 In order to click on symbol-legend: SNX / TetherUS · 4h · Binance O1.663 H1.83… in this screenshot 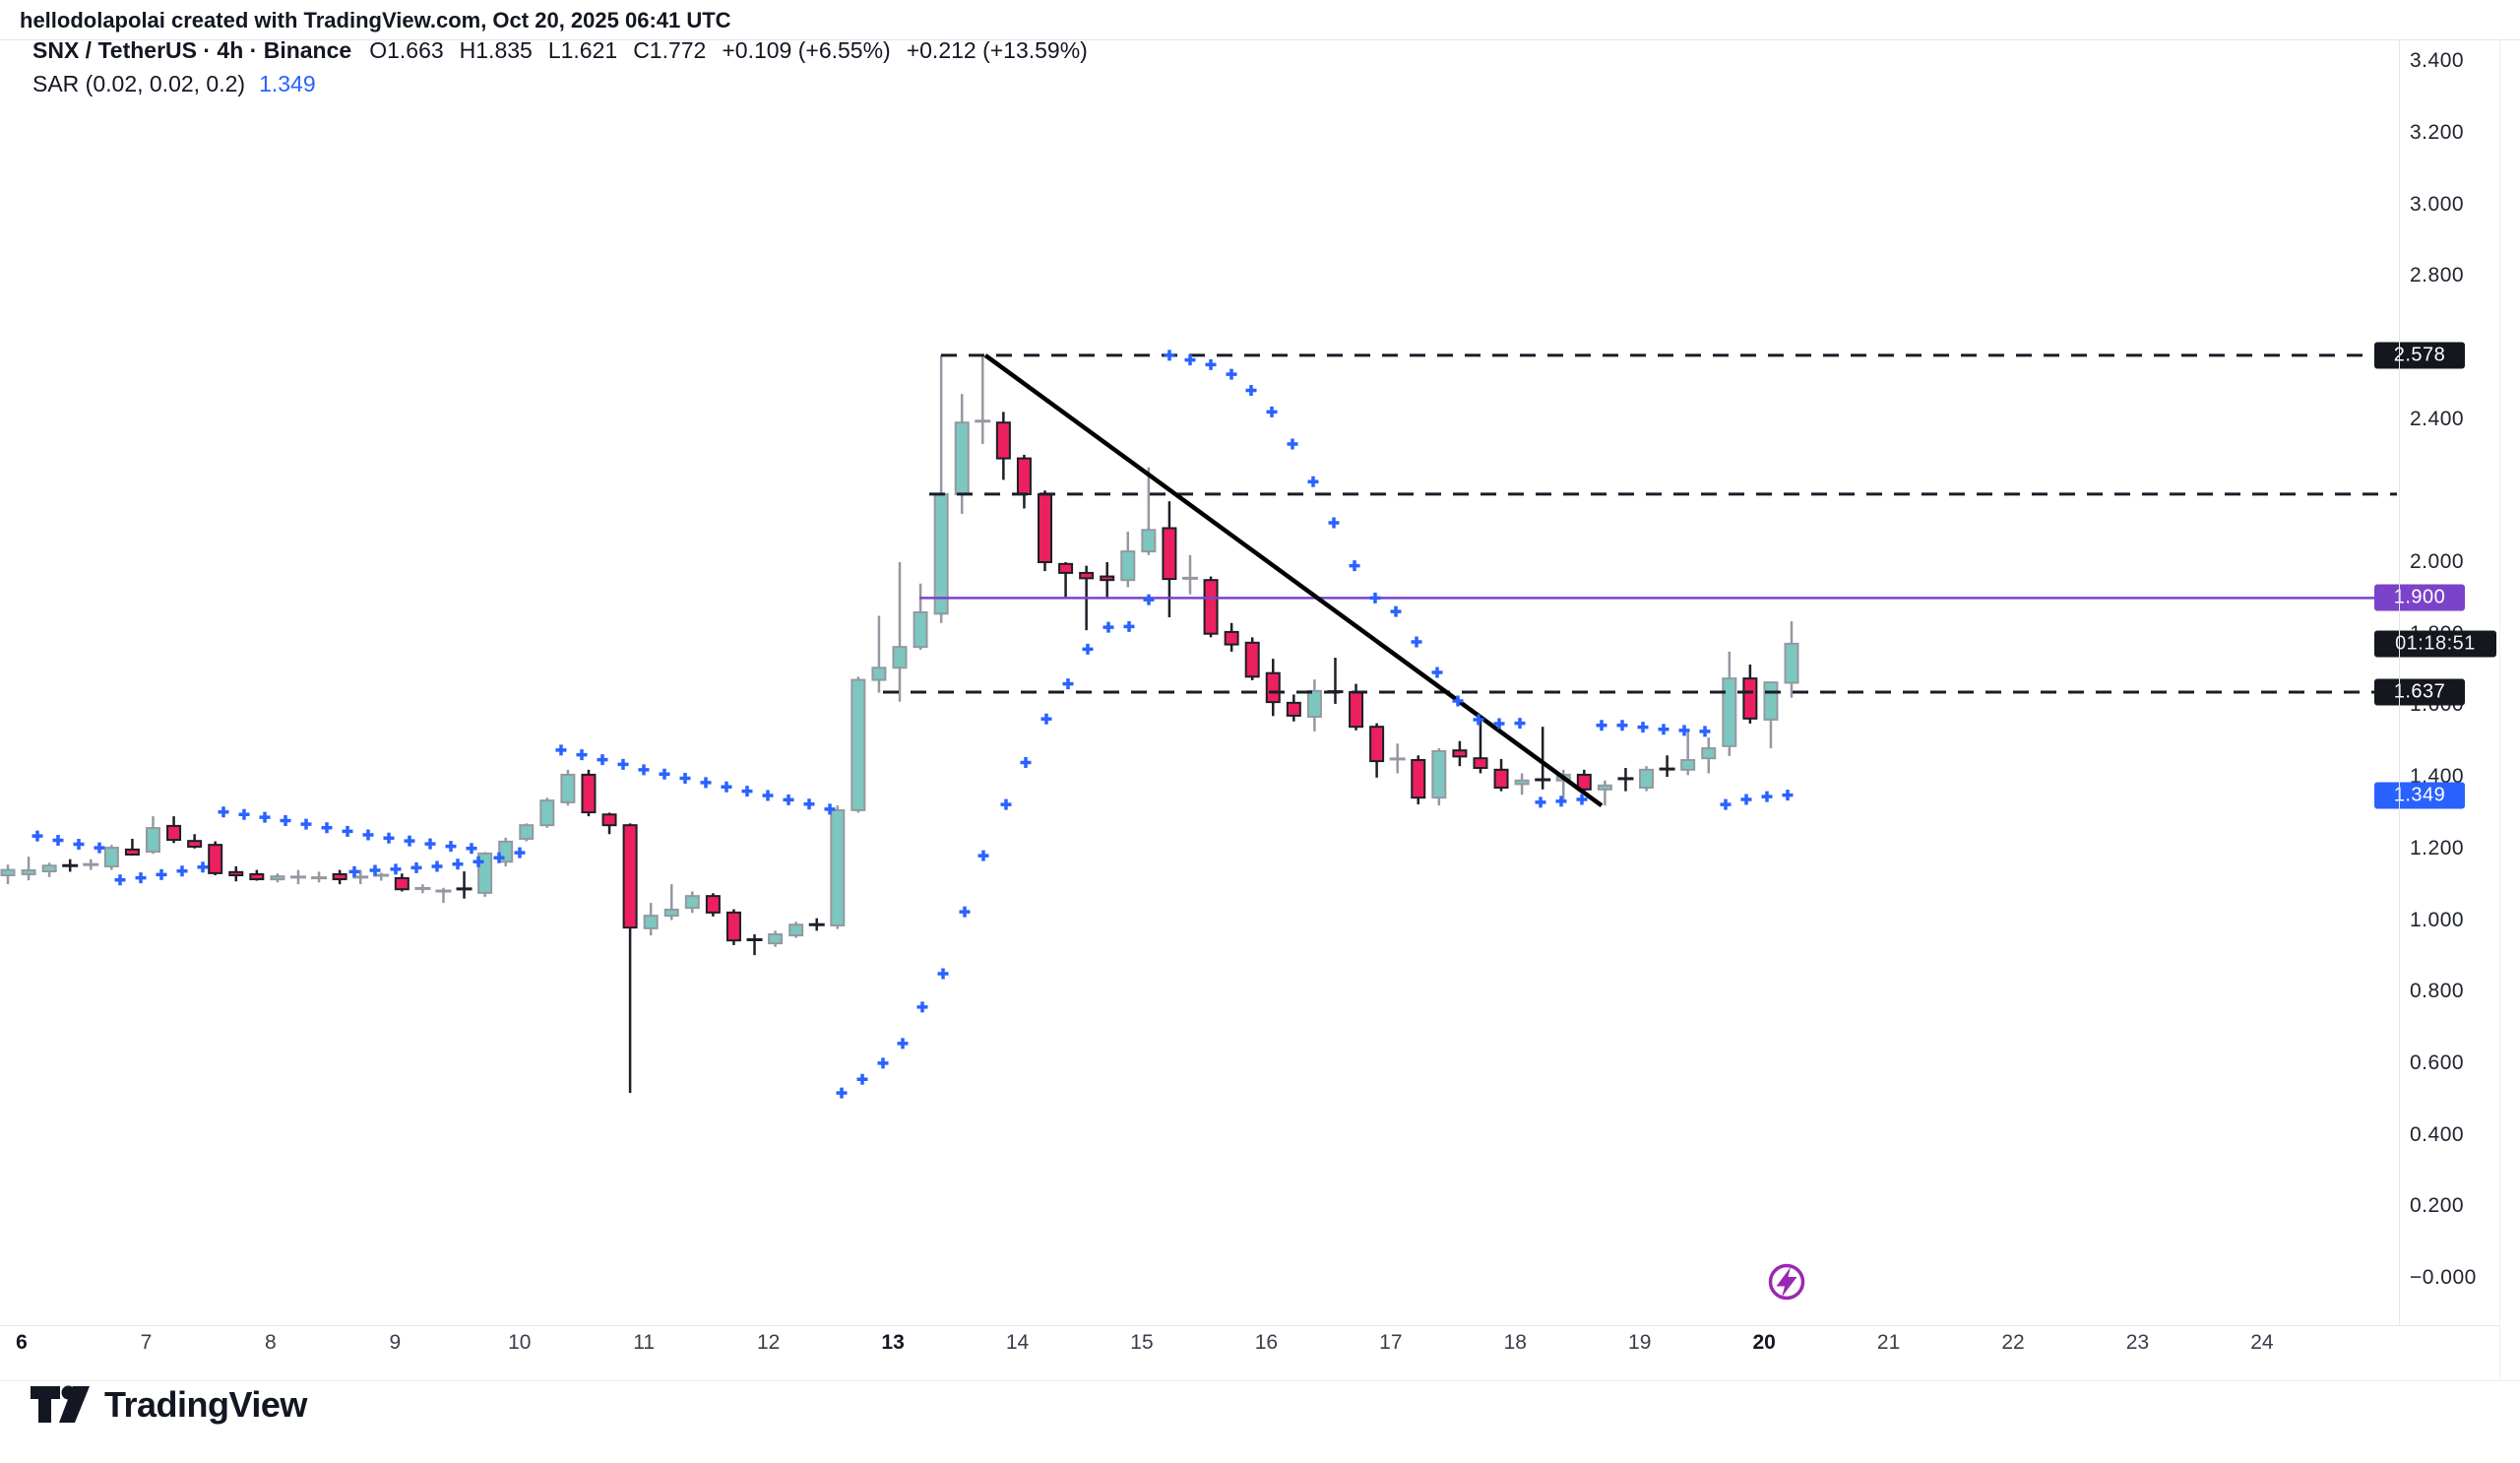, I will do `click(567, 51)`.